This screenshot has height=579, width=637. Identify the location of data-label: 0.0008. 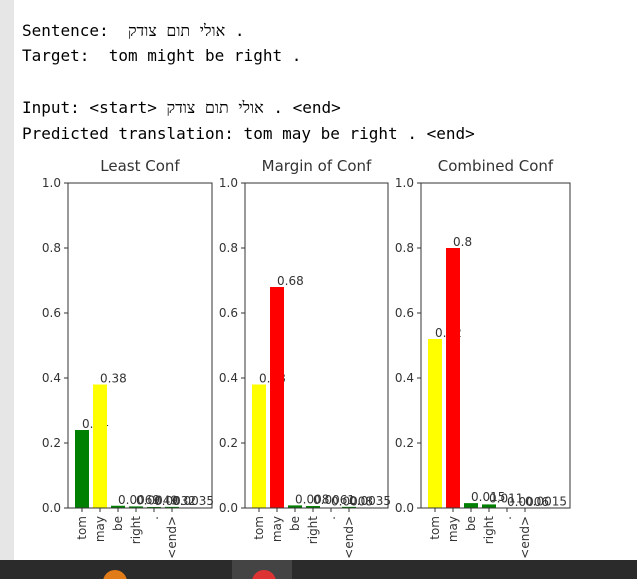
(352, 502).